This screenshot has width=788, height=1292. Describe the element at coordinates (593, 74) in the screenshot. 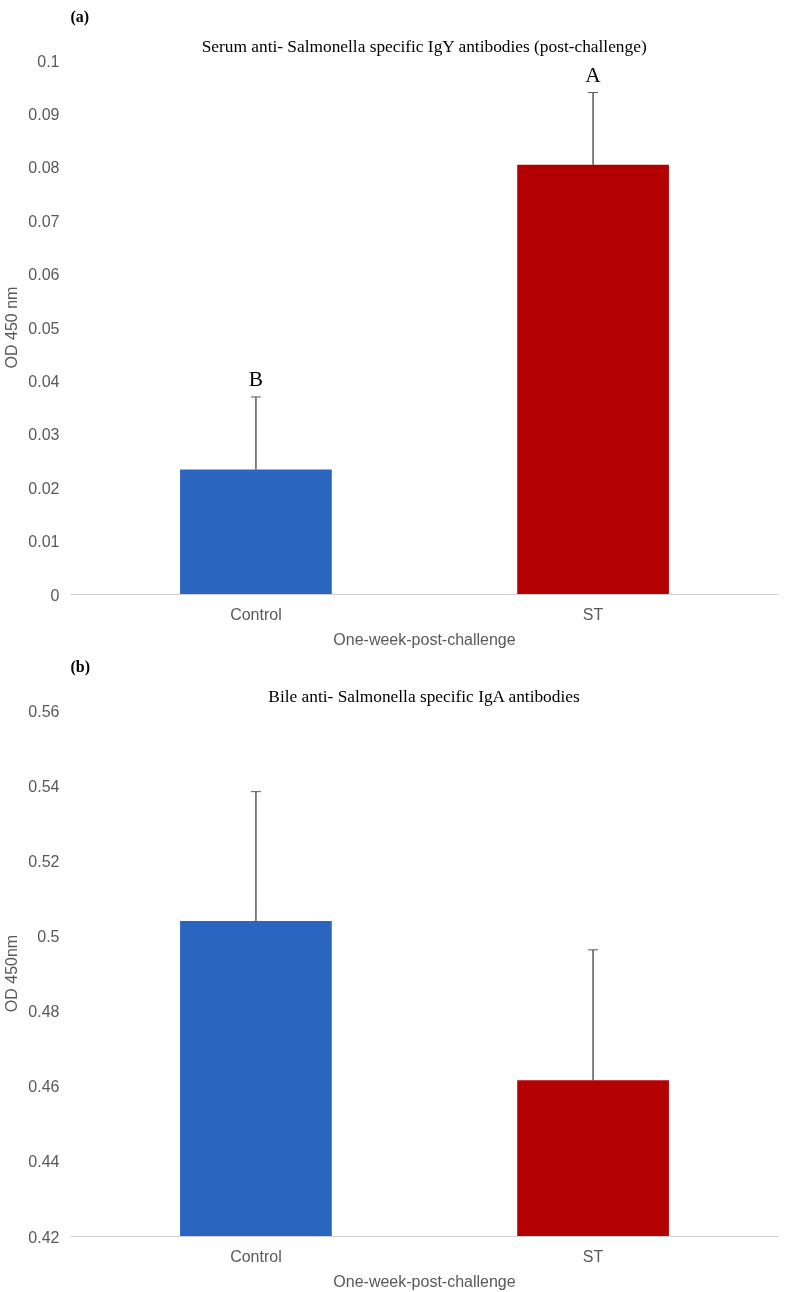

I see `annotation: A` at that location.